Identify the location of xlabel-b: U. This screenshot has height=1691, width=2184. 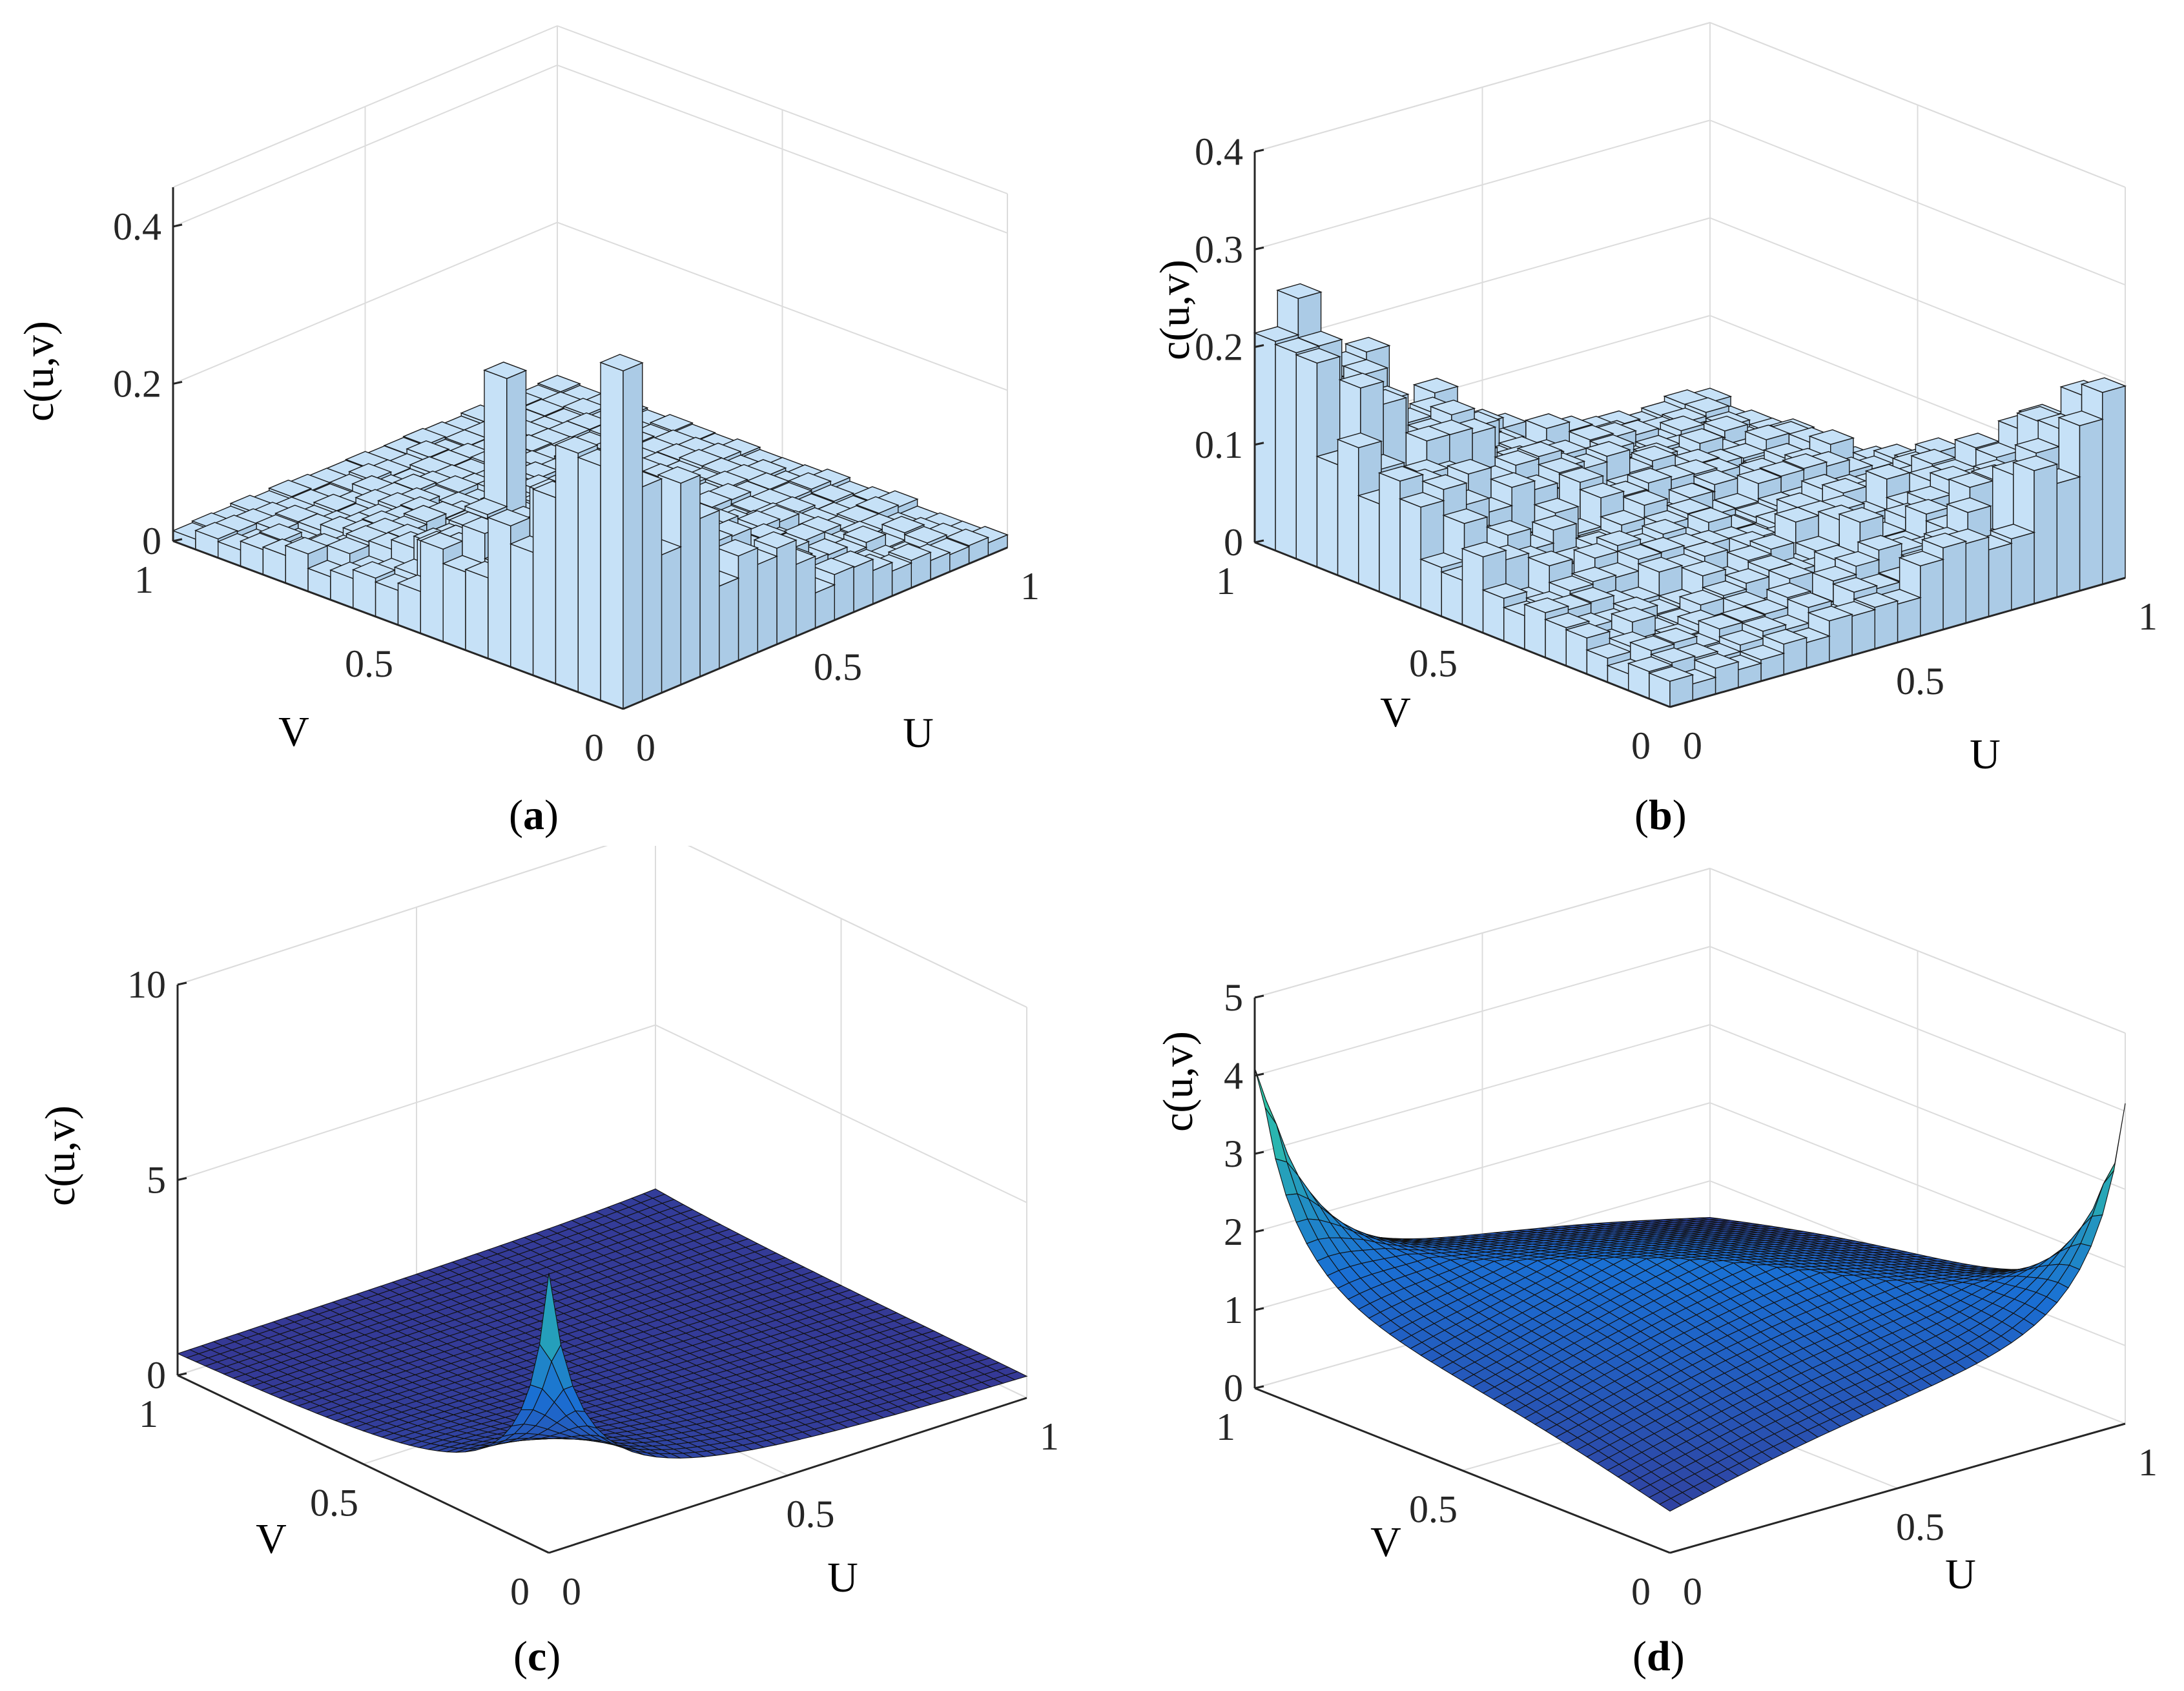
(1985, 754).